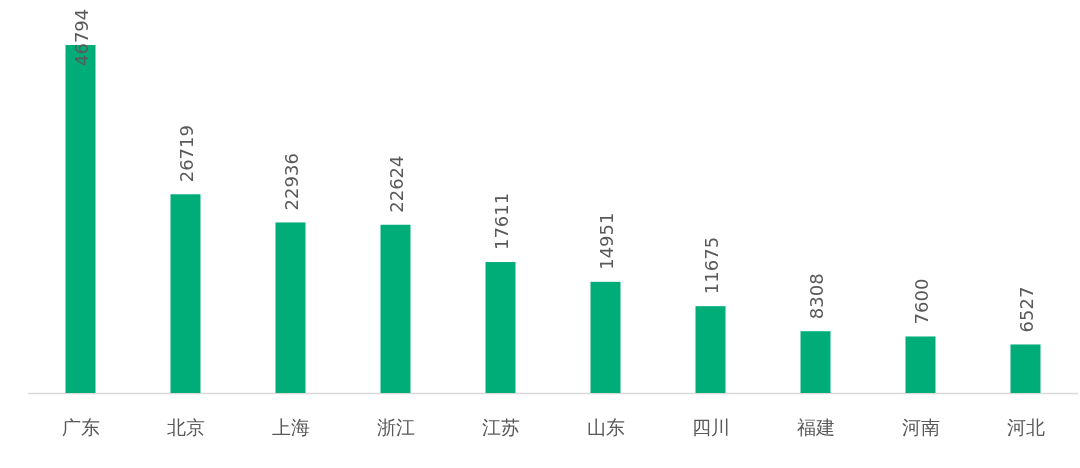 This screenshot has width=1080, height=468. What do you see at coordinates (395, 427) in the screenshot?
I see `x-tick-label: 浙江` at bounding box center [395, 427].